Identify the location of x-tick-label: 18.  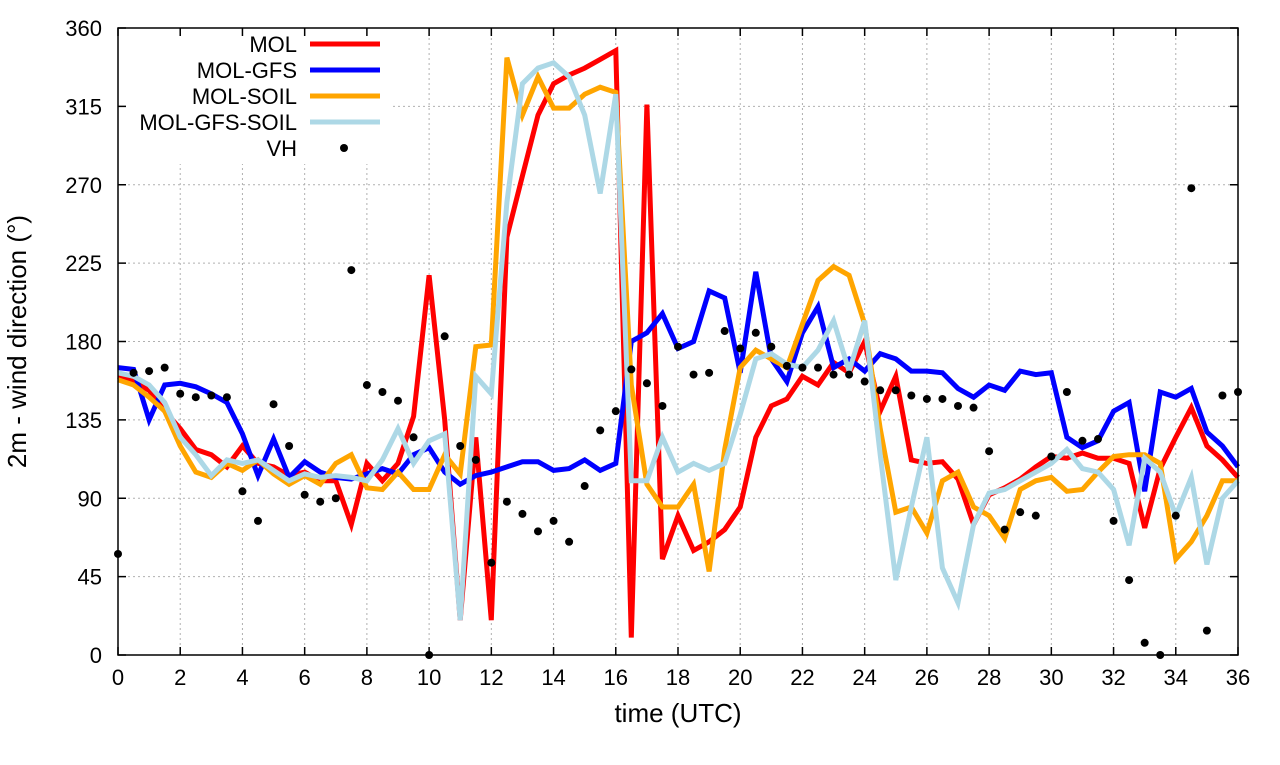
(678, 677).